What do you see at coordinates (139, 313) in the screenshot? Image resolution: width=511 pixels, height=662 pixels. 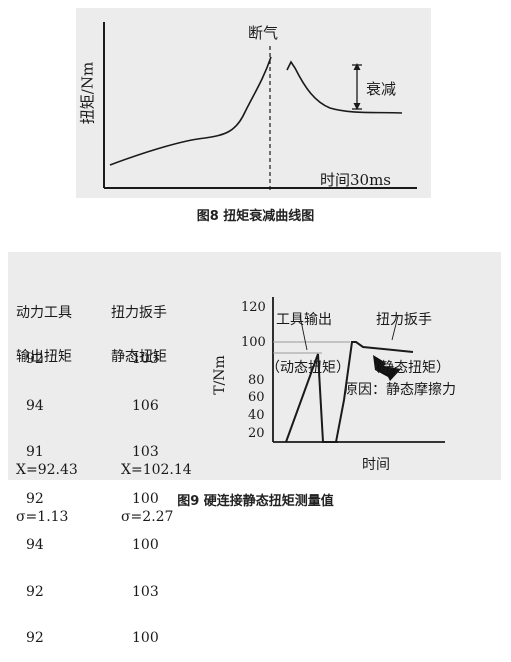 I see `fig9-col2-header-line1: 扭力扳手` at bounding box center [139, 313].